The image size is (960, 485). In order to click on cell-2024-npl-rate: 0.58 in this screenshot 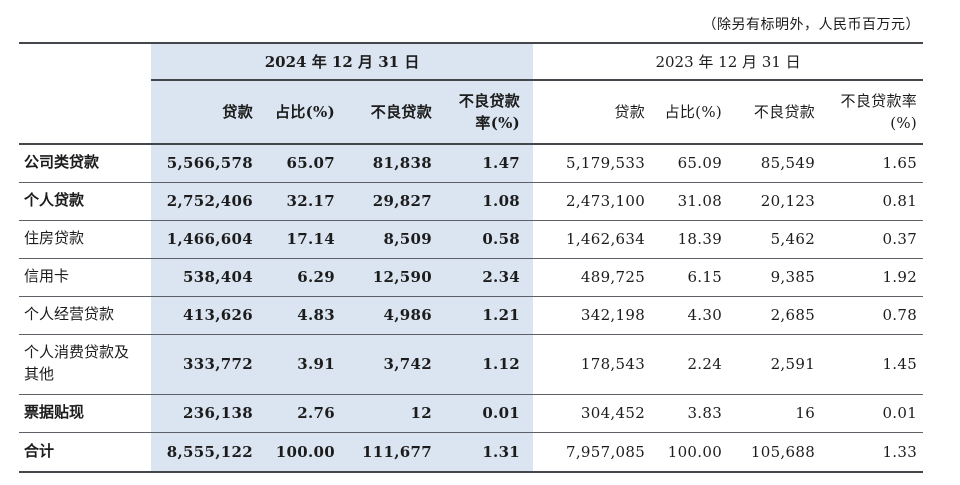, I will do `click(489, 239)`.